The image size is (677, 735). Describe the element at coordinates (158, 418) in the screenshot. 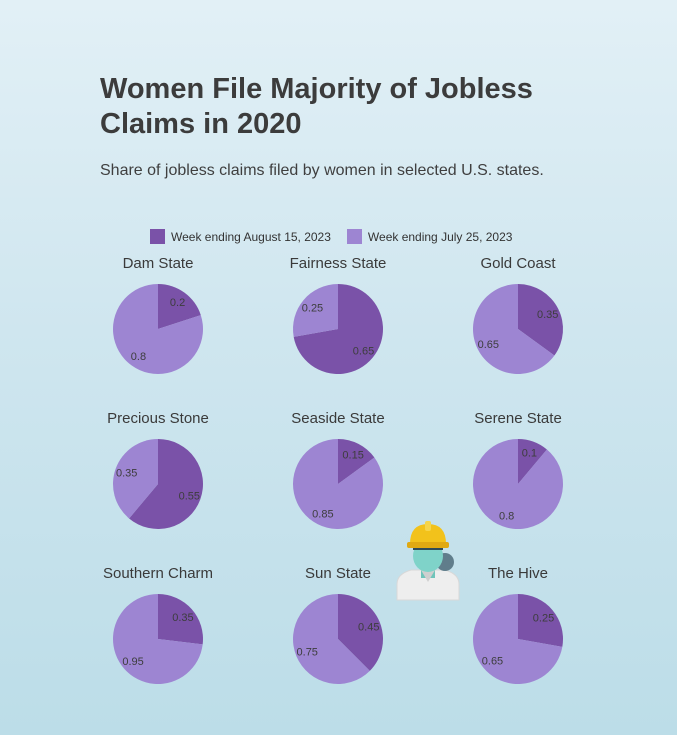

I see `pie-title: Precious Stone` at that location.